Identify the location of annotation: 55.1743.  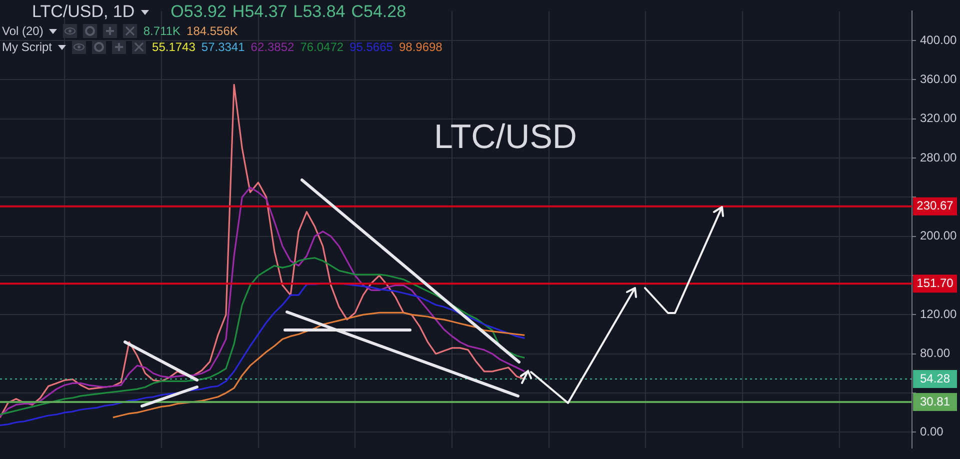
(174, 47).